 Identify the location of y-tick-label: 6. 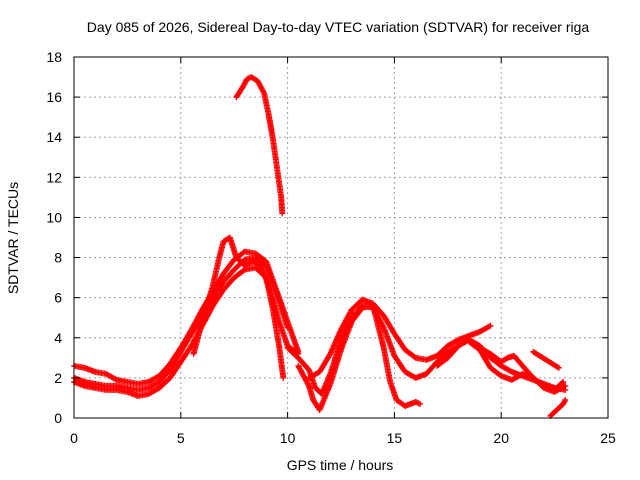
(58, 298).